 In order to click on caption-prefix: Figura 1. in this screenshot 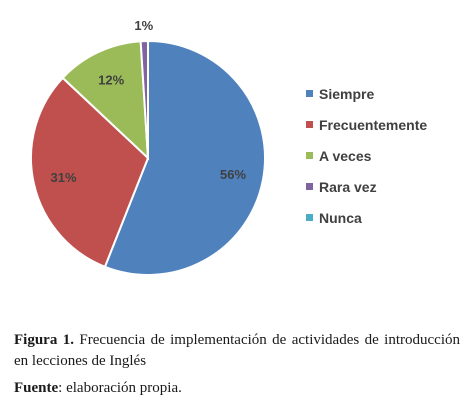, I will do `click(44, 340)`.